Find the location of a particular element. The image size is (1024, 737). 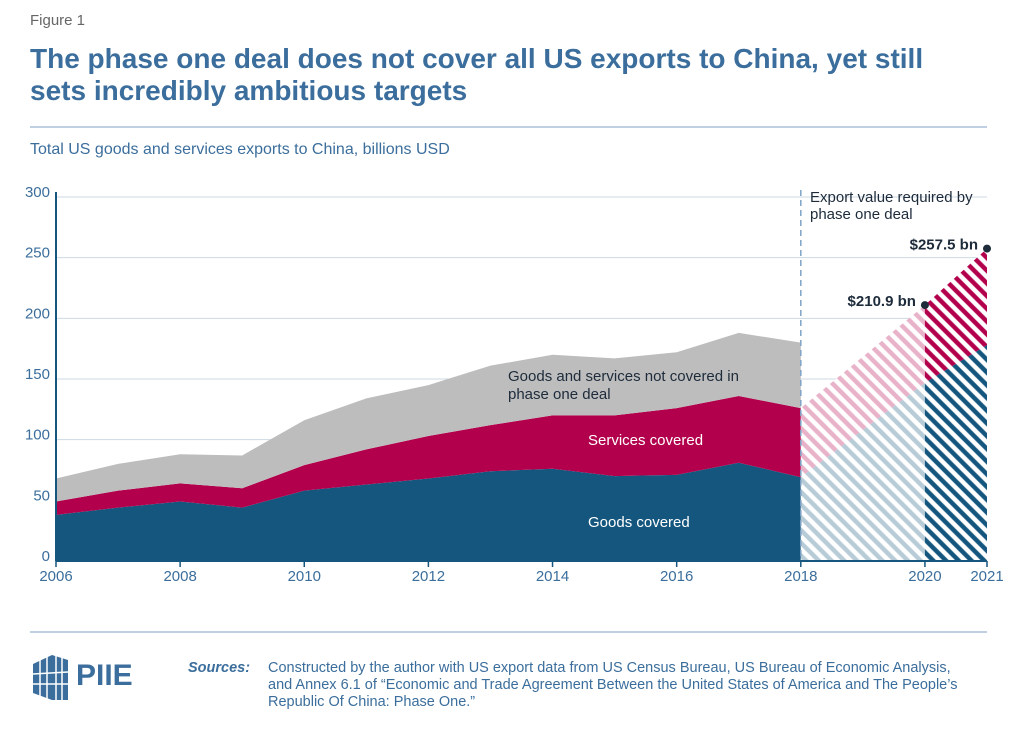

y-tick-label: 150 is located at coordinates (37, 374).